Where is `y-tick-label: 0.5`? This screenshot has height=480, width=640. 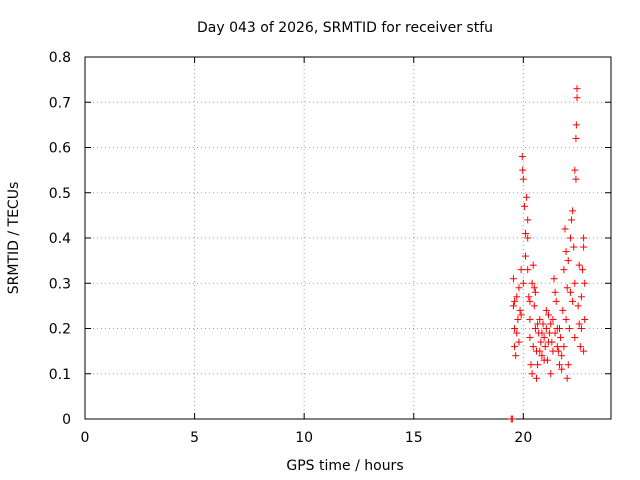 y-tick-label: 0.5 is located at coordinates (60, 194).